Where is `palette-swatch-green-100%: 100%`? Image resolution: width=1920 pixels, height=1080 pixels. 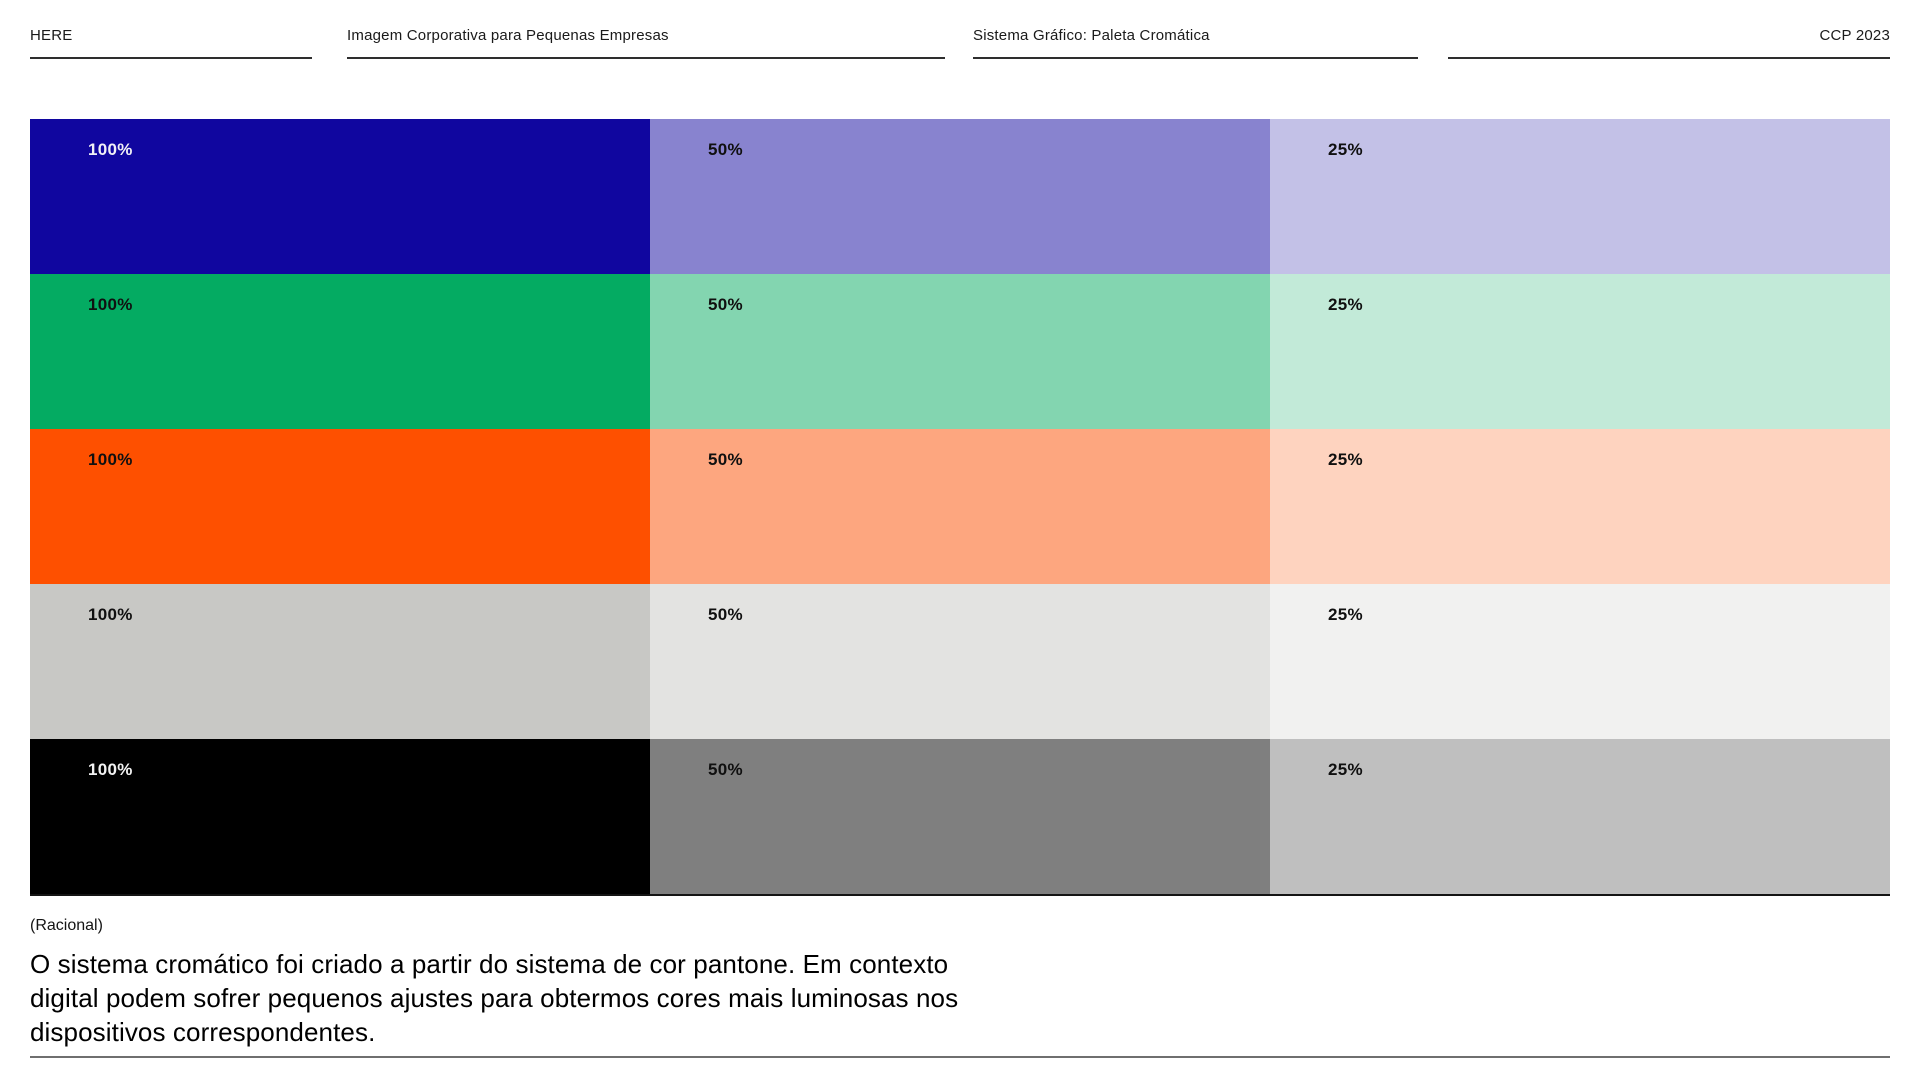
palette-swatch-green-100%: 100% is located at coordinates (340, 351).